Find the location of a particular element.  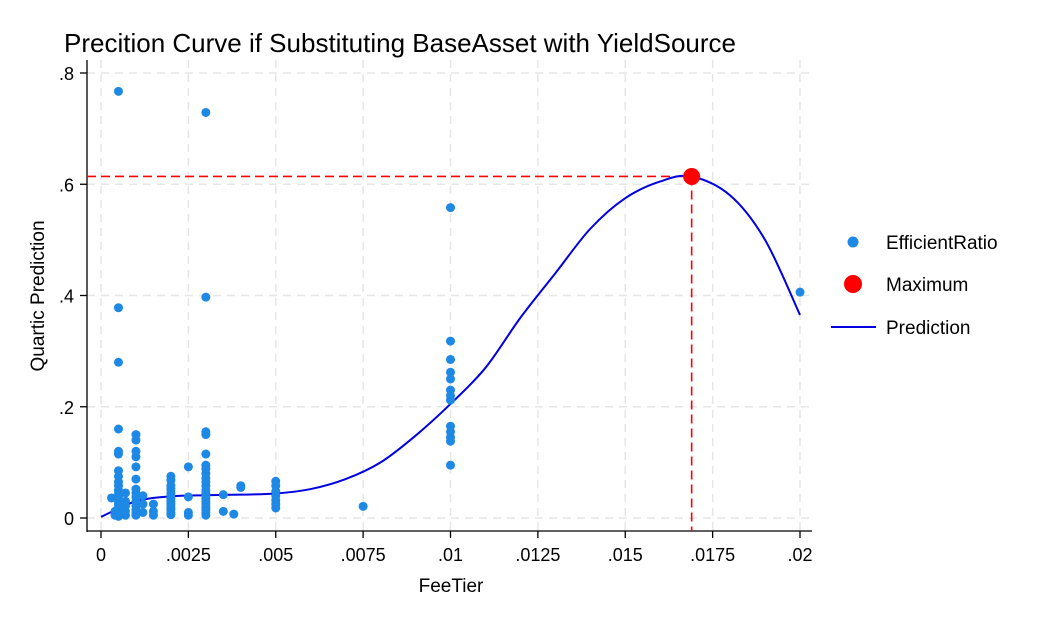

x-tick-label: .0075 is located at coordinates (363, 555).